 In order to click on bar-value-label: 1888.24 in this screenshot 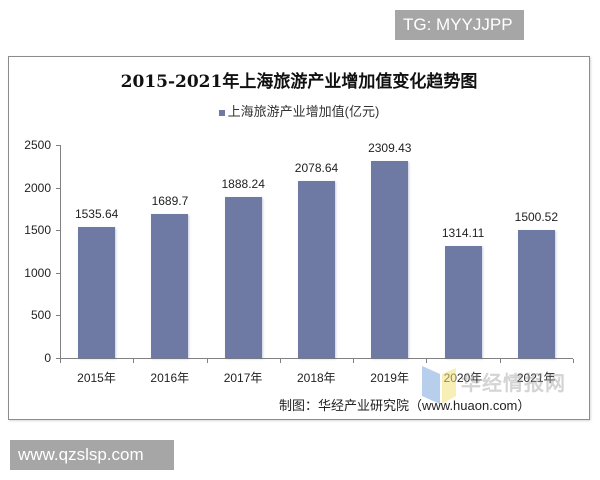, I will do `click(243, 184)`.